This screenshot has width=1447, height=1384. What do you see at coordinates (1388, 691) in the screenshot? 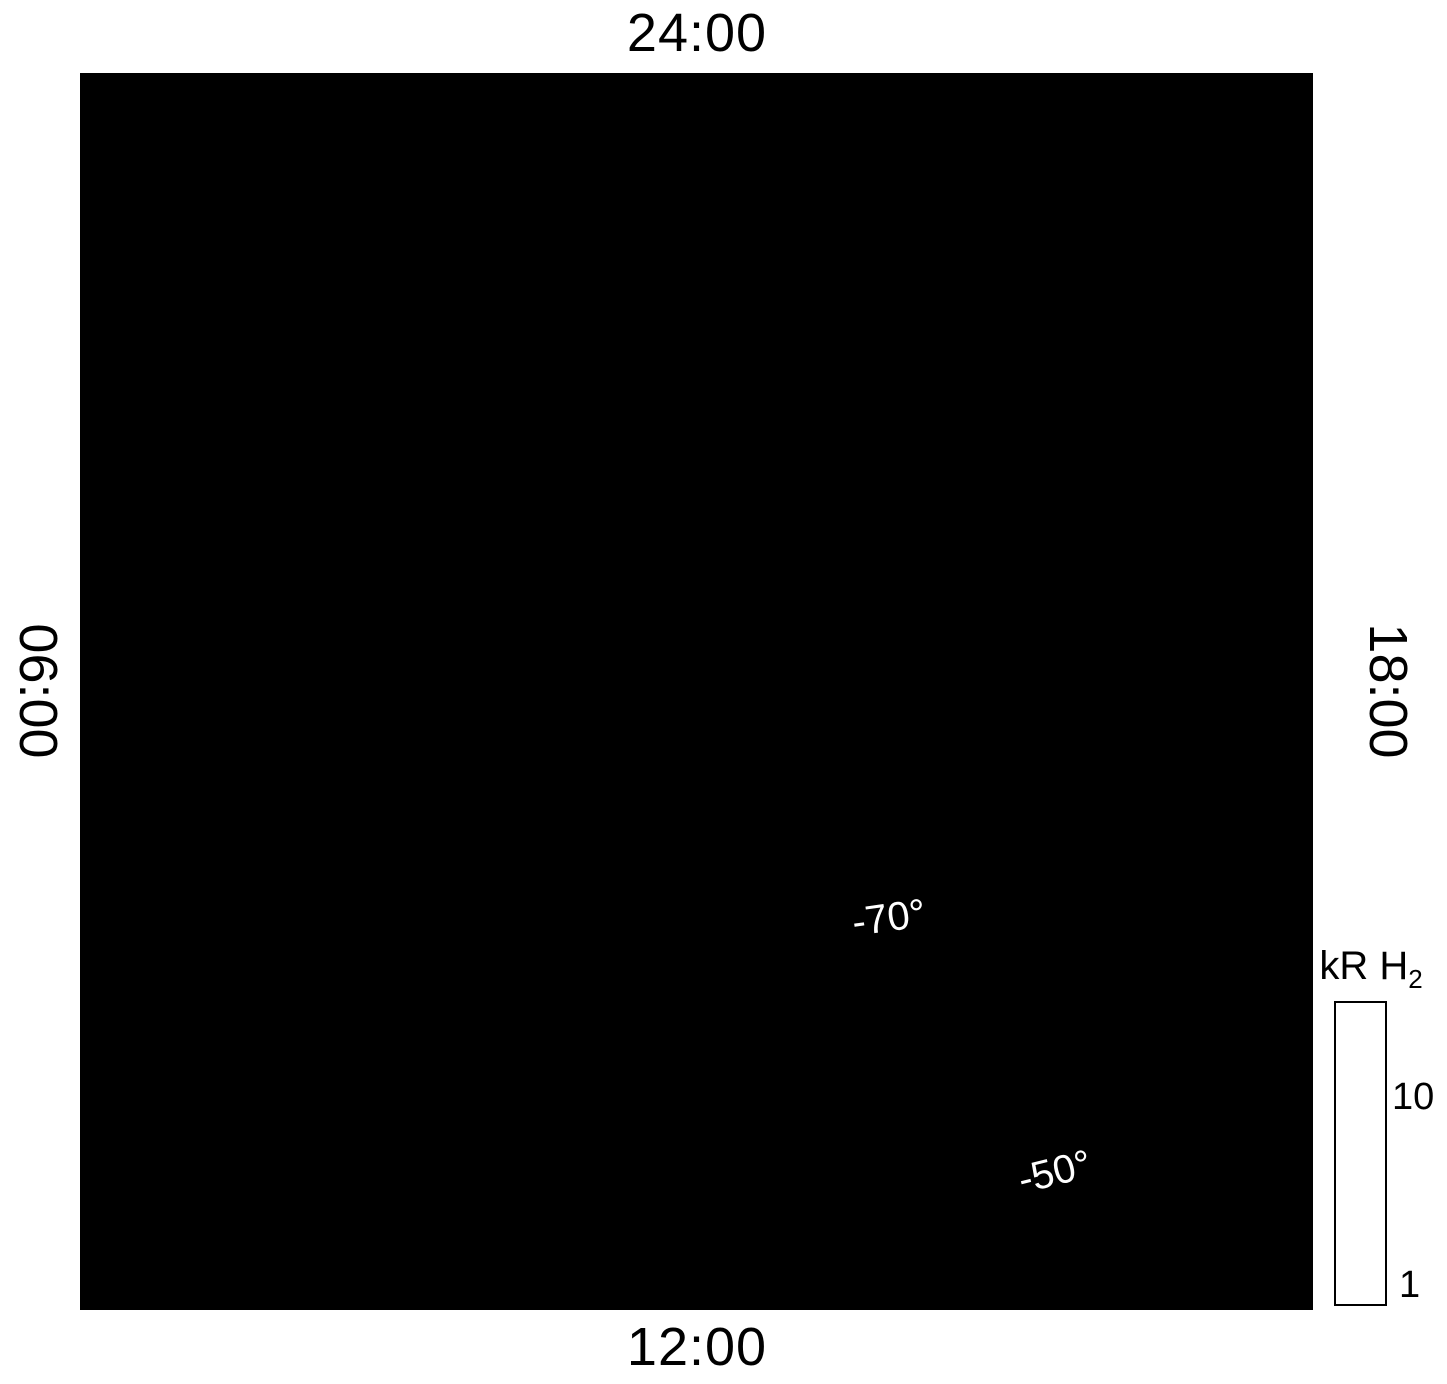
I see `local-time-label-1800: 18:00` at bounding box center [1388, 691].